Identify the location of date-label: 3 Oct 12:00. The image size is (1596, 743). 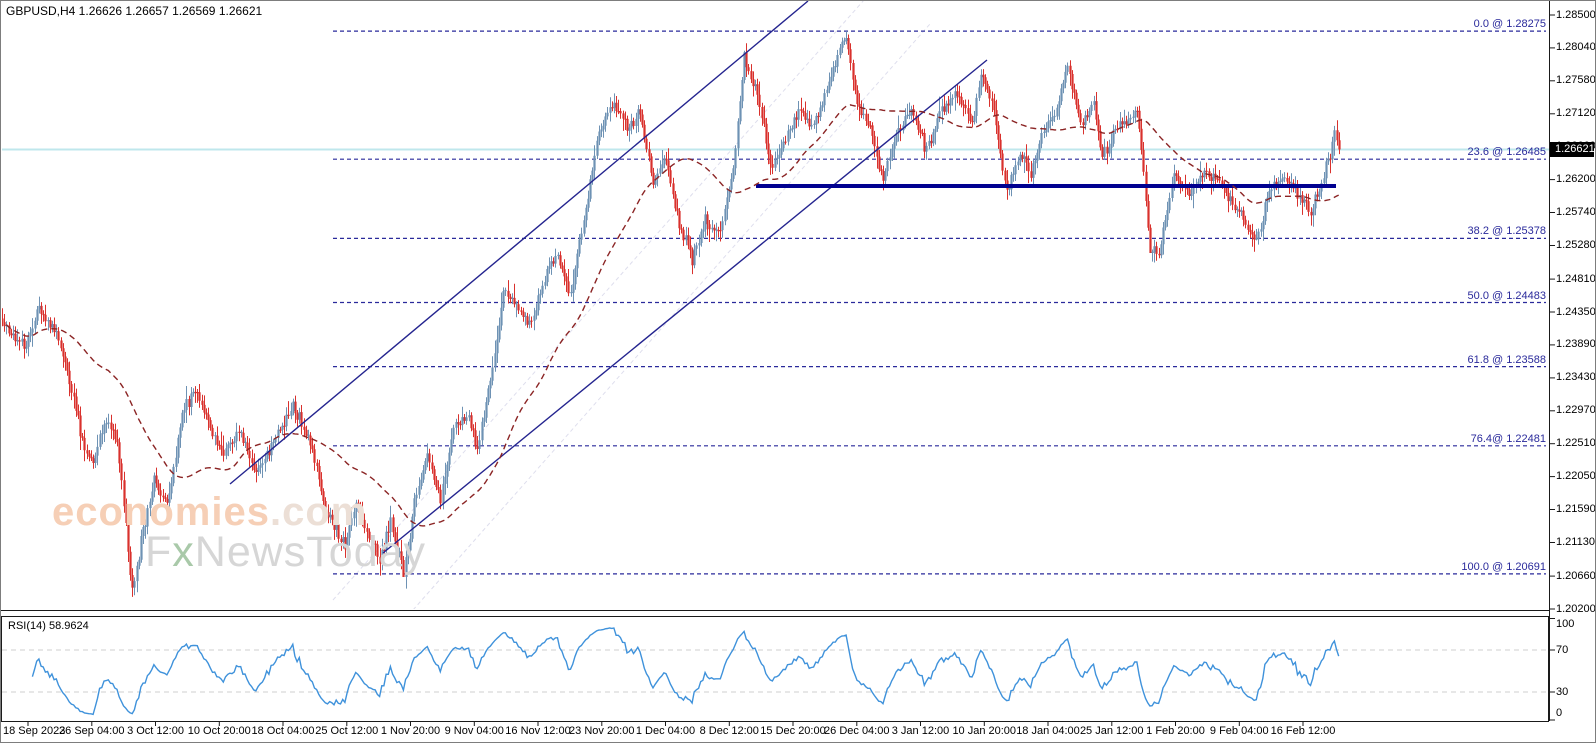
(155, 731).